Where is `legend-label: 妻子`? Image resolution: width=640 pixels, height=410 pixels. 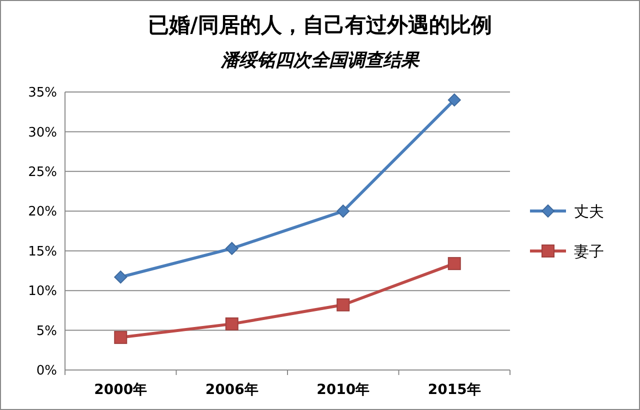
legend-label: 妻子 is located at coordinates (589, 251).